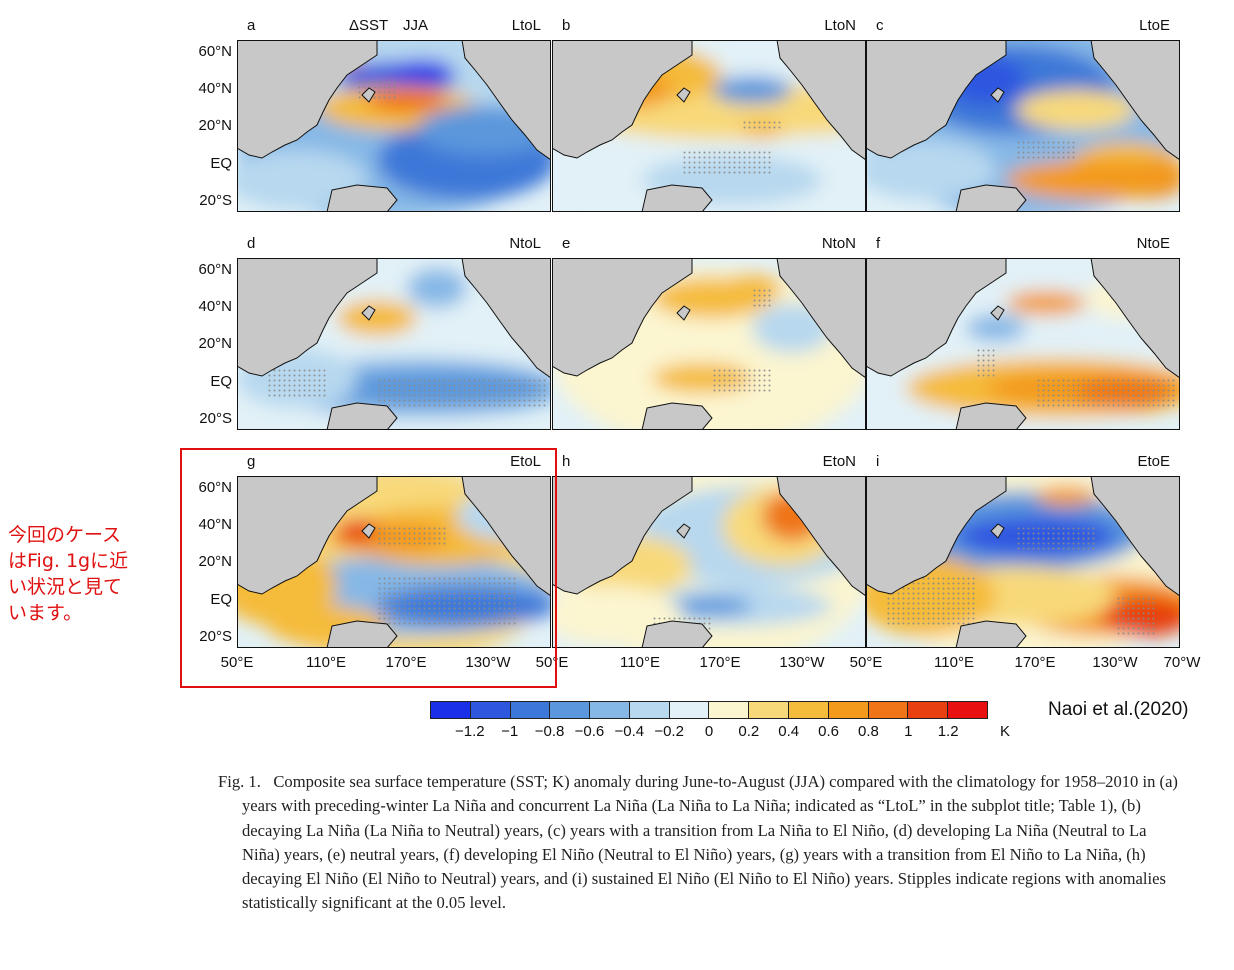  What do you see at coordinates (1153, 243) in the screenshot?
I see `panel-title: NtoE` at bounding box center [1153, 243].